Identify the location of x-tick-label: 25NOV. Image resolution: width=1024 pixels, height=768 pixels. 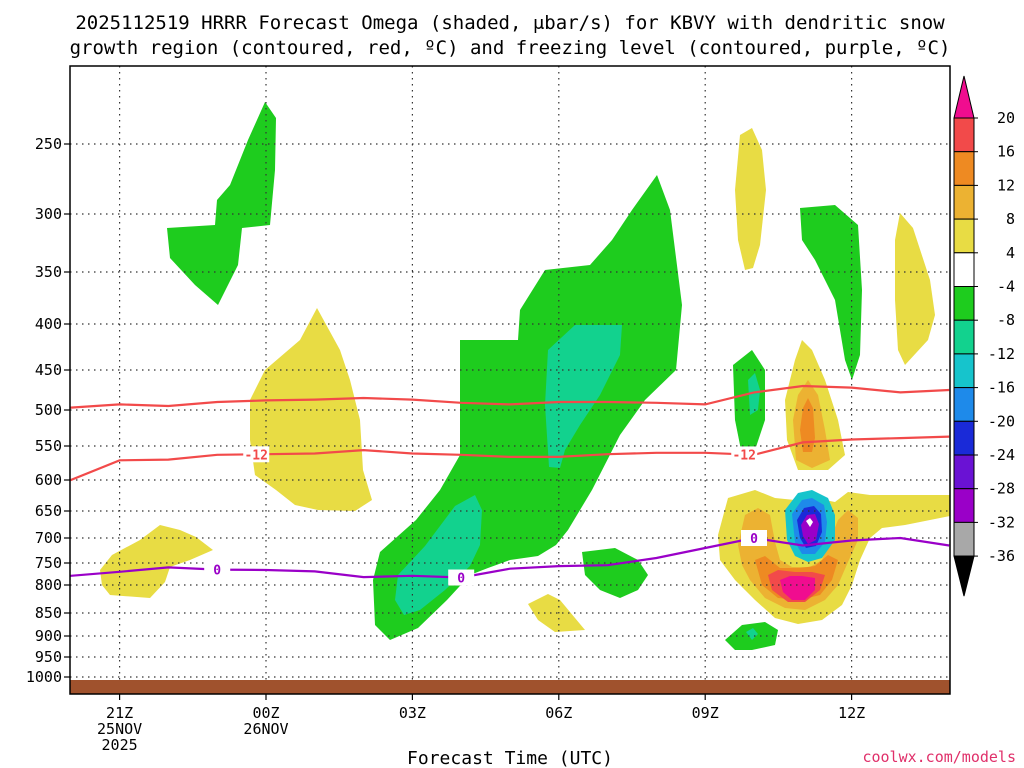
(119, 729).